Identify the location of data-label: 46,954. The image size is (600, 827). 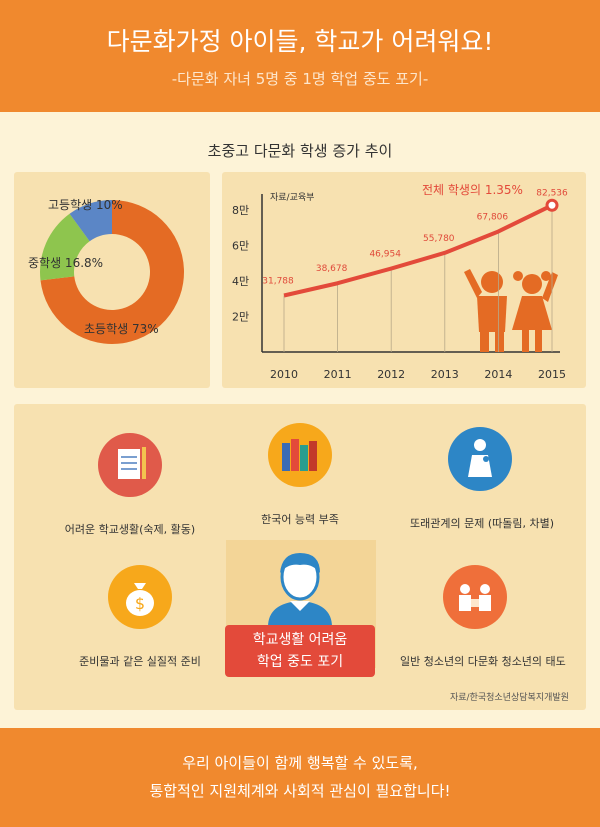
(385, 255).